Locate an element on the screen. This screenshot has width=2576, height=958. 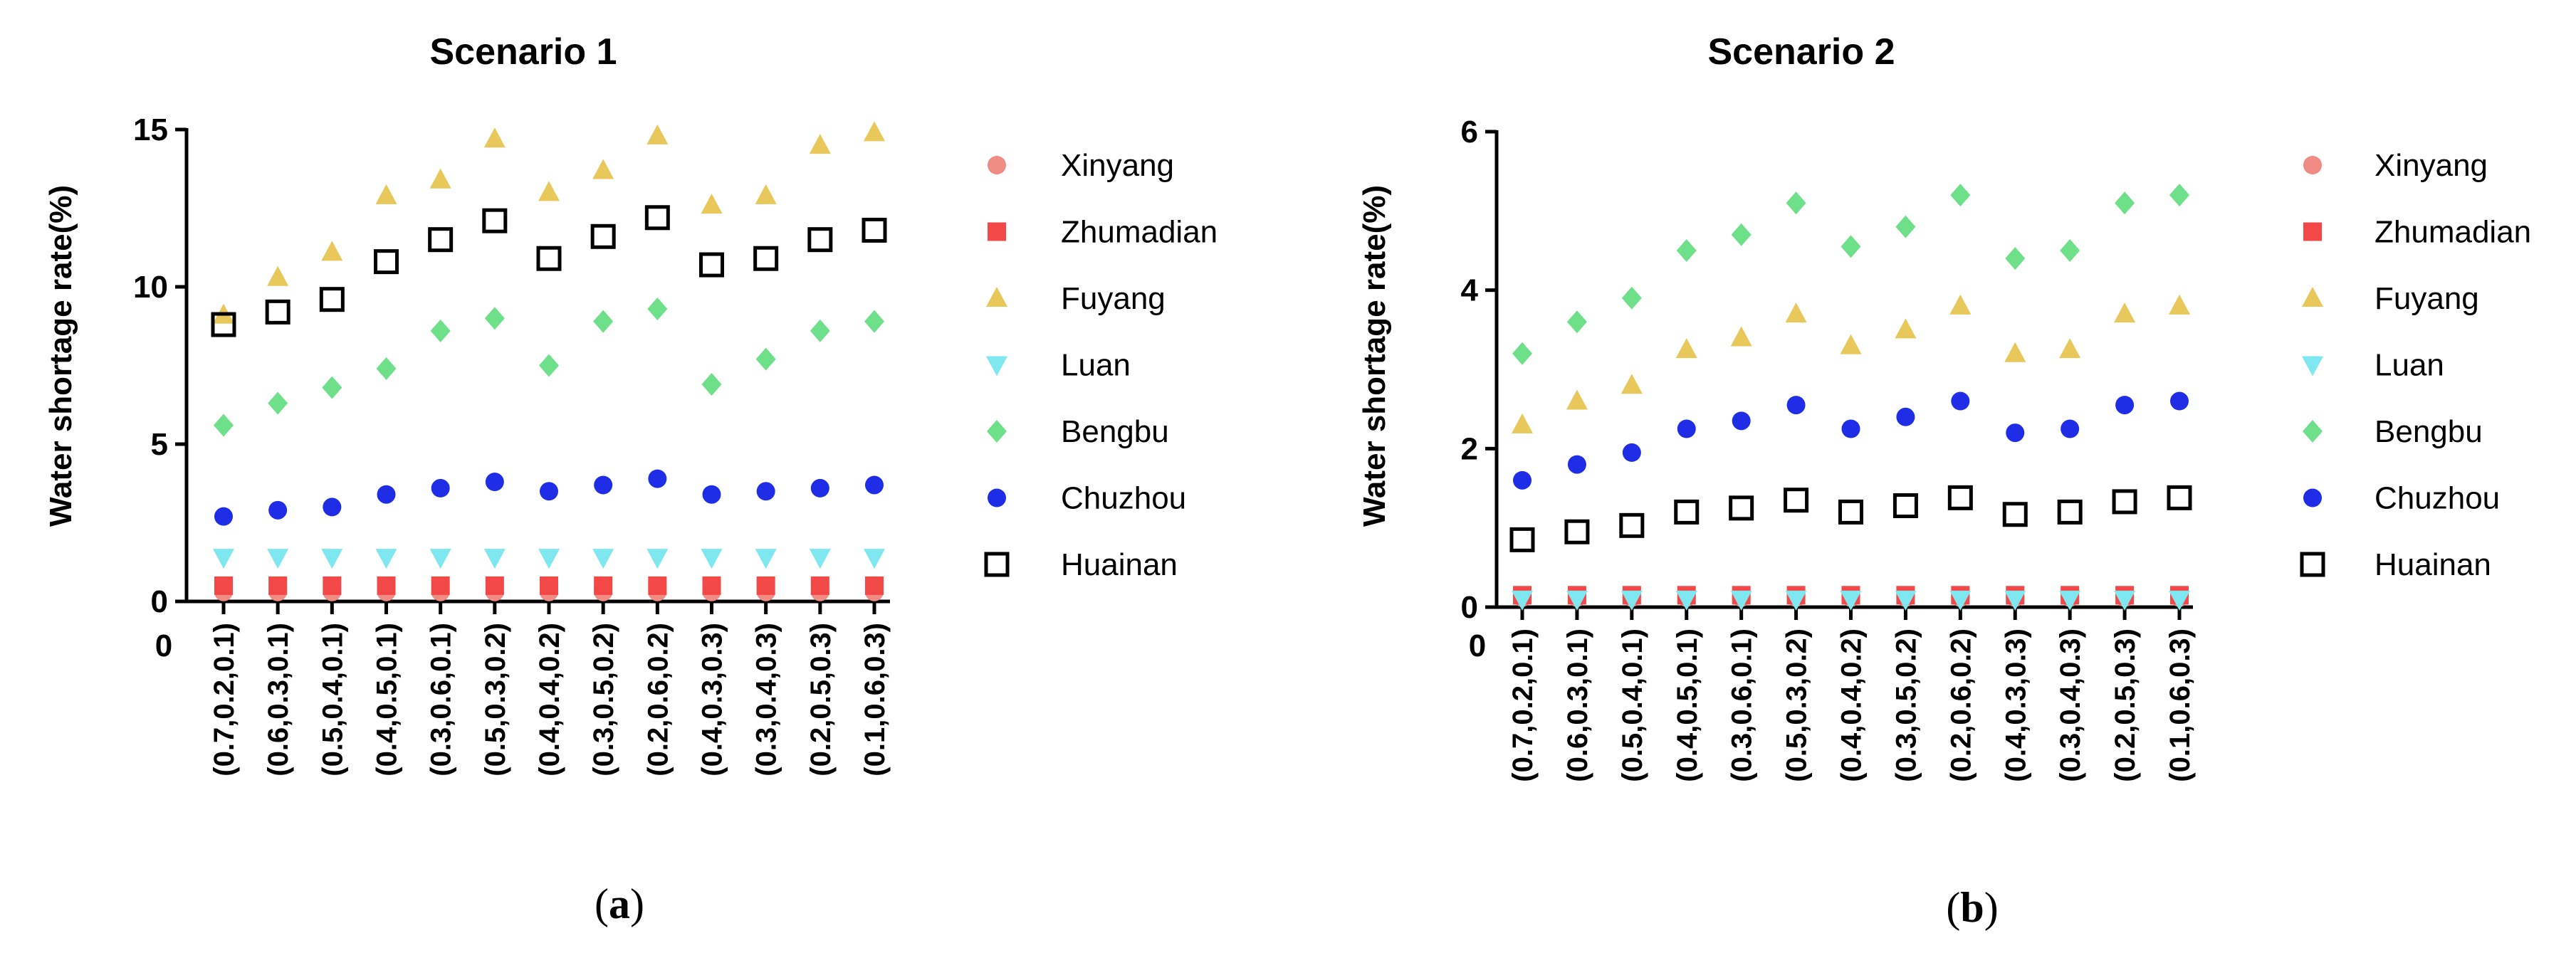
x-tick-label: (0.5,0.4,0.1) is located at coordinates (1632, 705).